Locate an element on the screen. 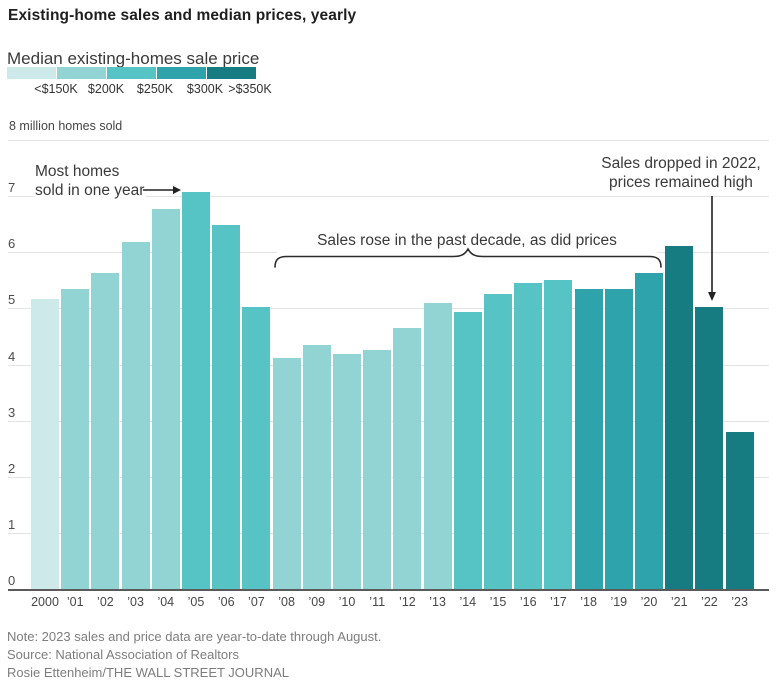  y-axis-tick-label: 4 is located at coordinates (12, 356).